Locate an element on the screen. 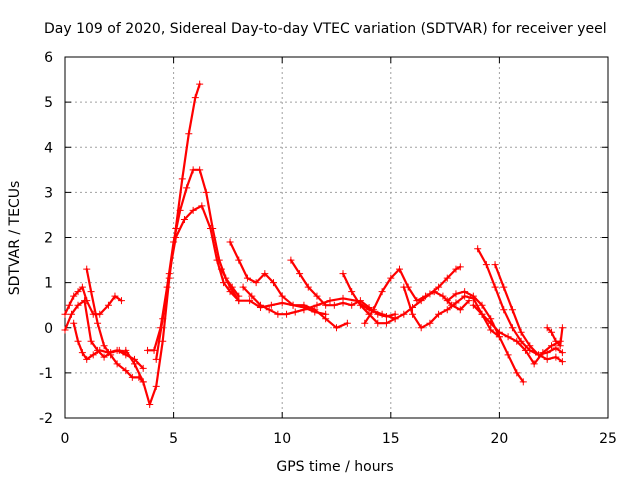 The image size is (640, 480). y-tick-label: -1 is located at coordinates (46, 374).